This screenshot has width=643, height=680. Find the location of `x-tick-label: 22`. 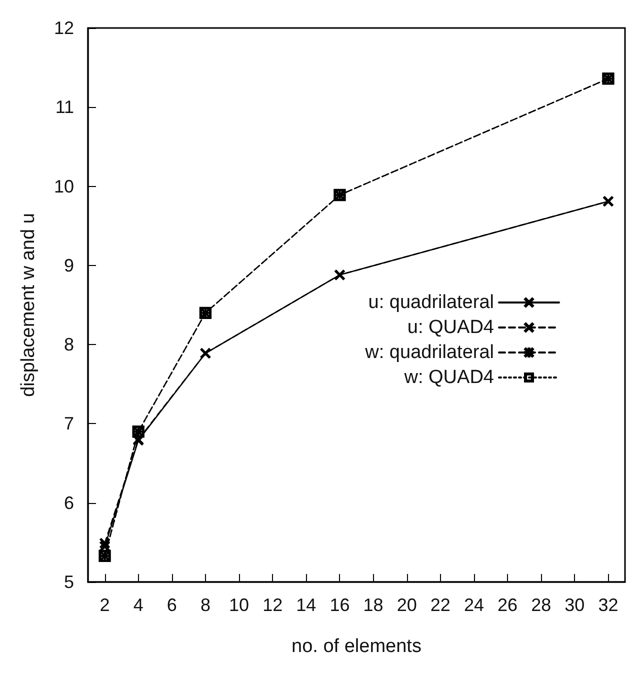

x-tick-label: 22 is located at coordinates (440, 605).